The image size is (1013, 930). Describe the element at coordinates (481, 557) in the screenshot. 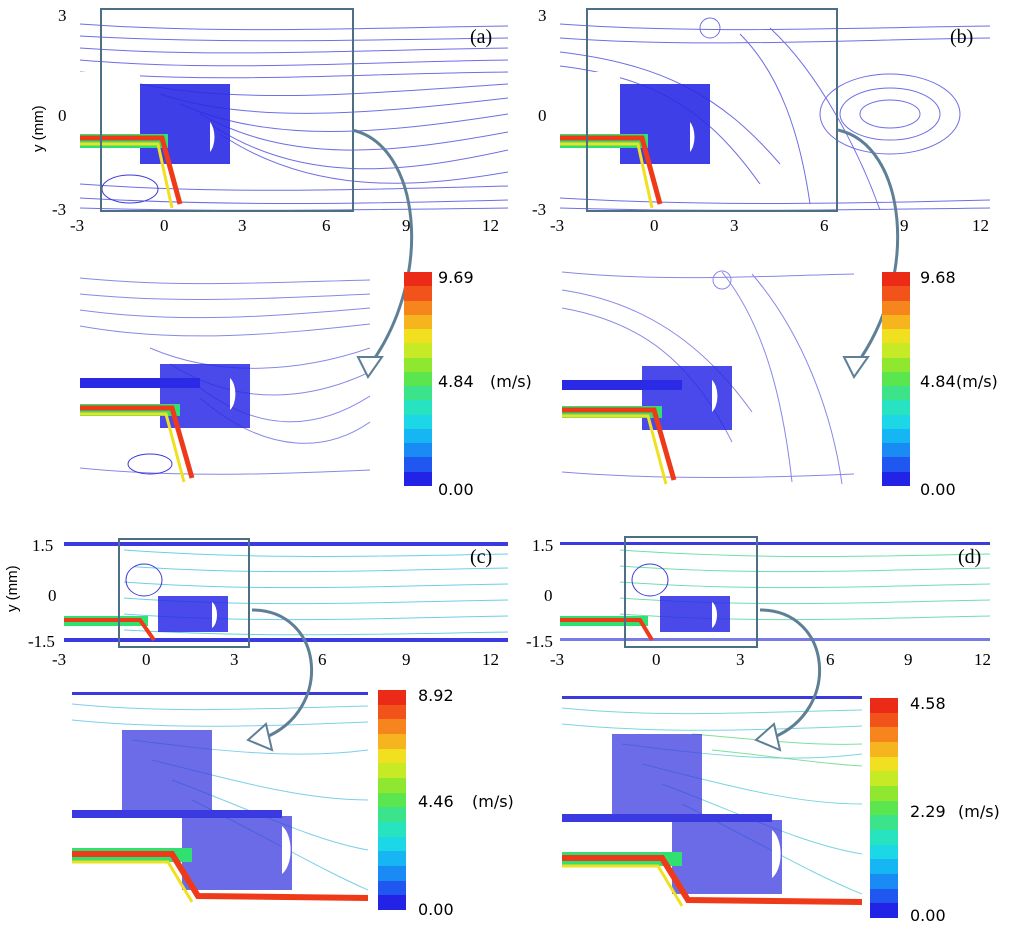

I see `panel-c-label: (c)` at that location.